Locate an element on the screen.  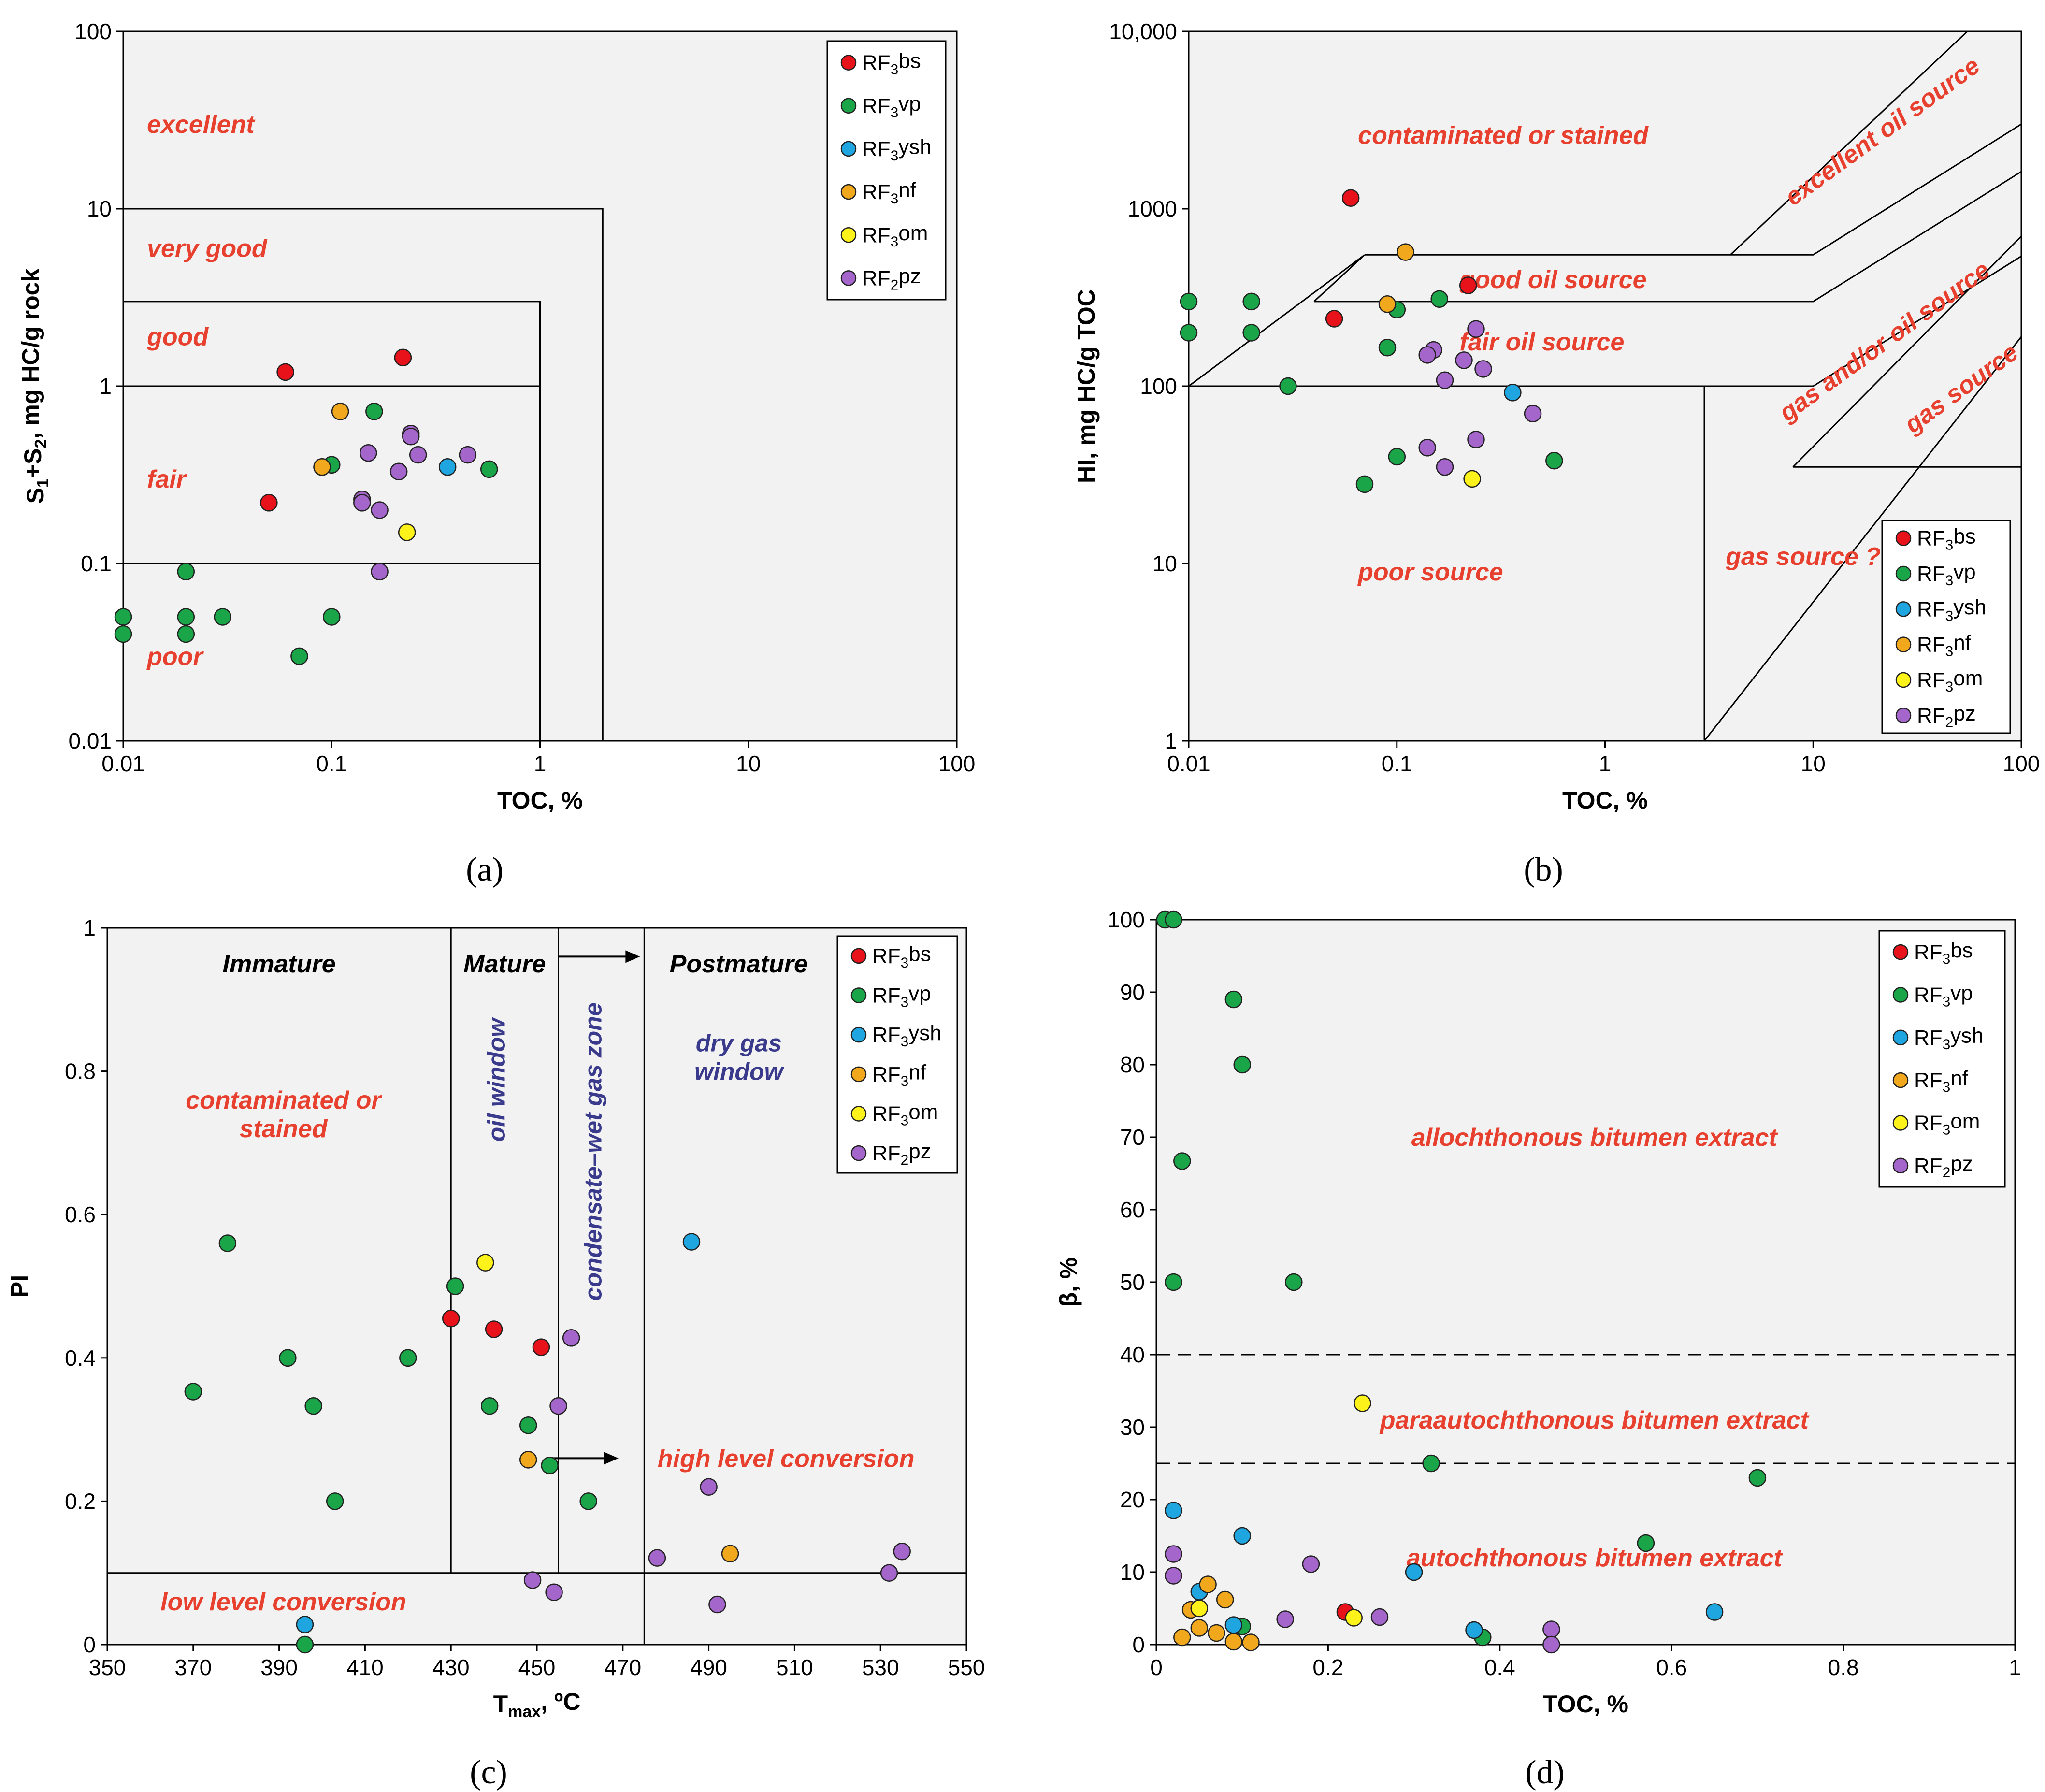
y-tick-label: 60 is located at coordinates (1132, 1209).